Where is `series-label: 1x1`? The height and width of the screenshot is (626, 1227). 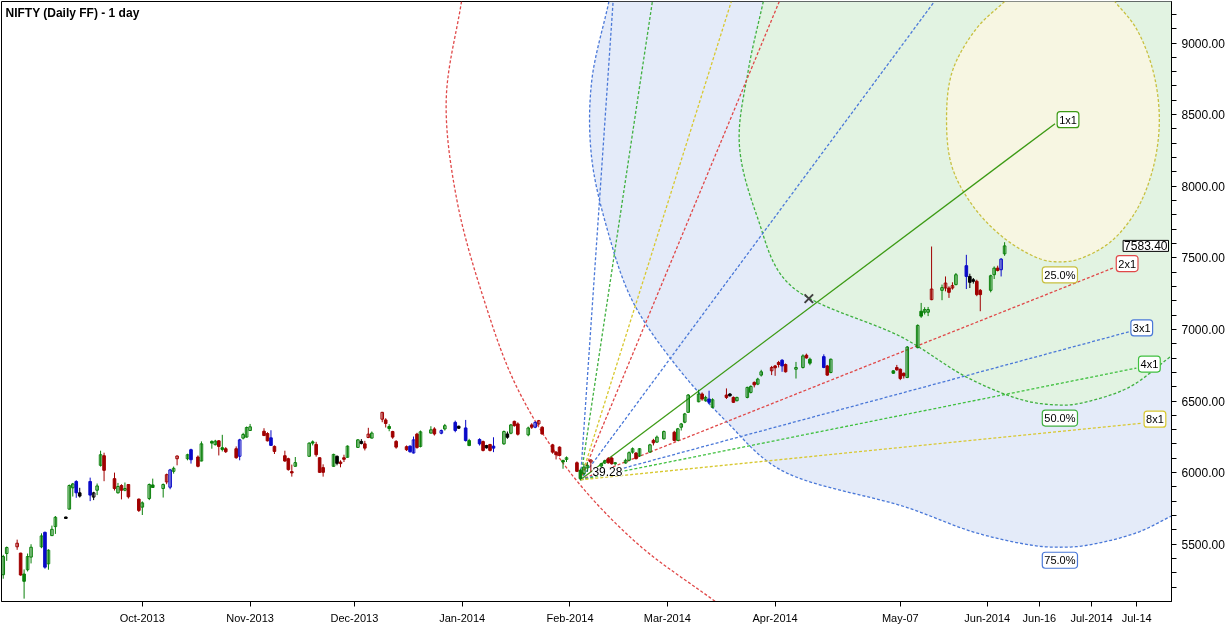 series-label: 1x1 is located at coordinates (1068, 119).